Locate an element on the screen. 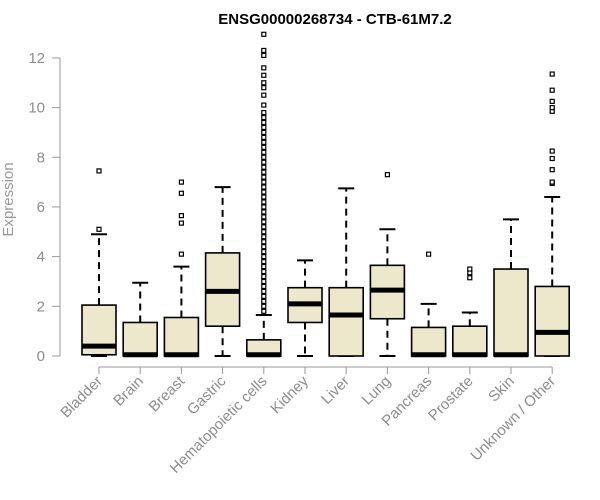 The width and height of the screenshot is (600, 500). box-unknown-other is located at coordinates (552, 214).